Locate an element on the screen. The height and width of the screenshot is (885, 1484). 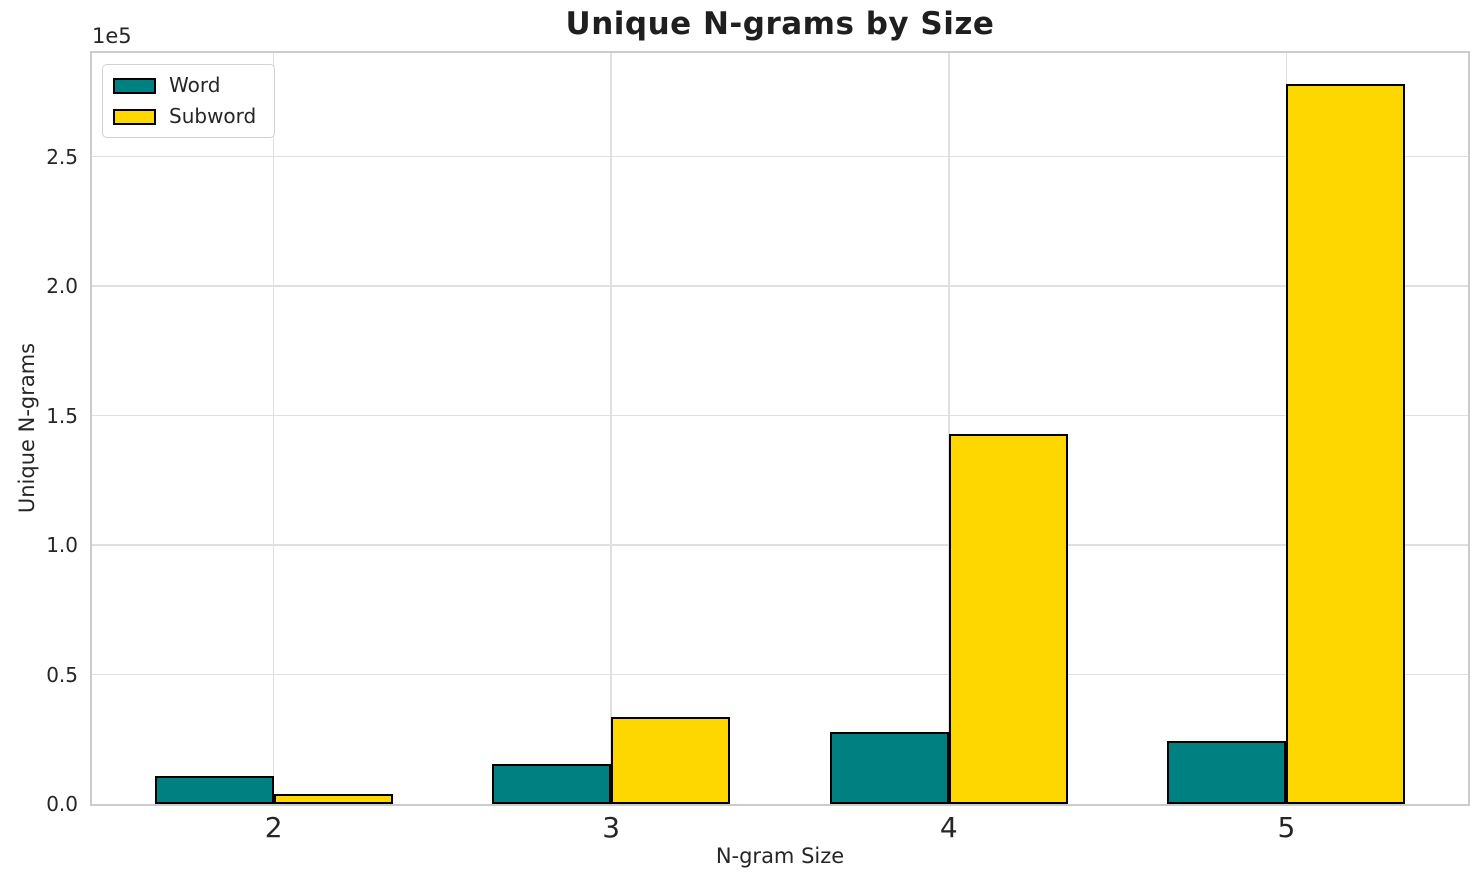
x-tick-label: 5 is located at coordinates (1286, 827).